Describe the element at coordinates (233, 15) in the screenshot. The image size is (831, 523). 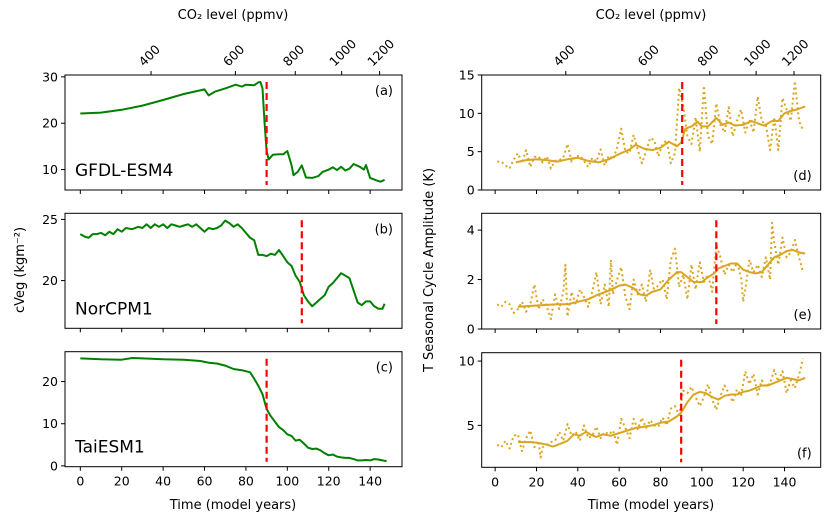
I see `left-top-axis-label: CO₂ level (ppmv)` at that location.